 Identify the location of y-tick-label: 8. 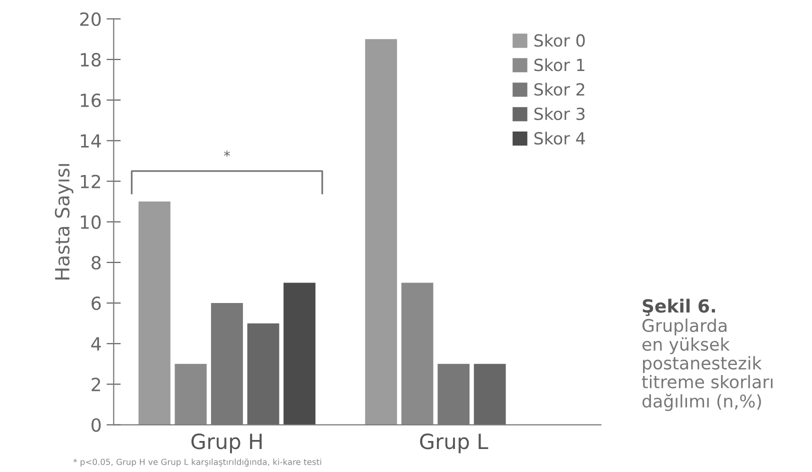
(96, 263).